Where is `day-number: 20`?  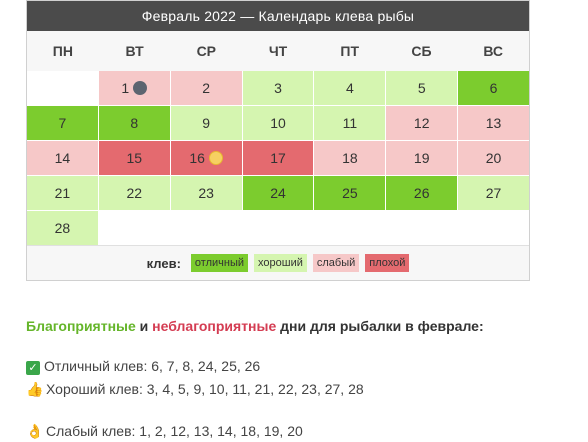 day-number: 20 is located at coordinates (493, 158).